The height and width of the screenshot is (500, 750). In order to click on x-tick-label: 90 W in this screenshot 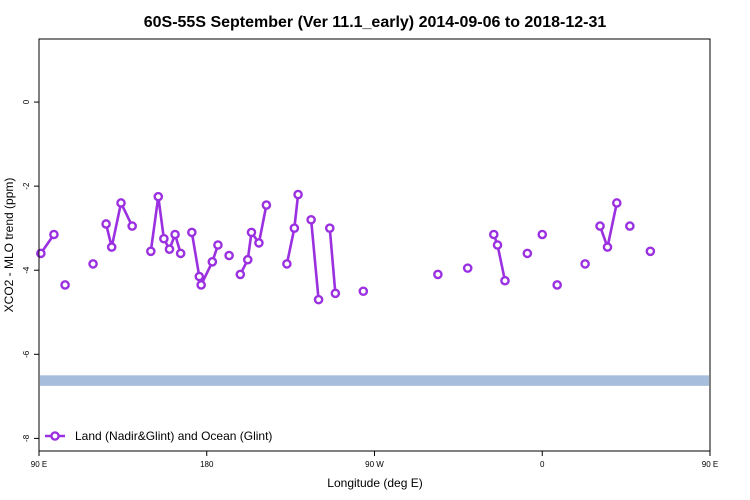, I will do `click(374, 464)`.